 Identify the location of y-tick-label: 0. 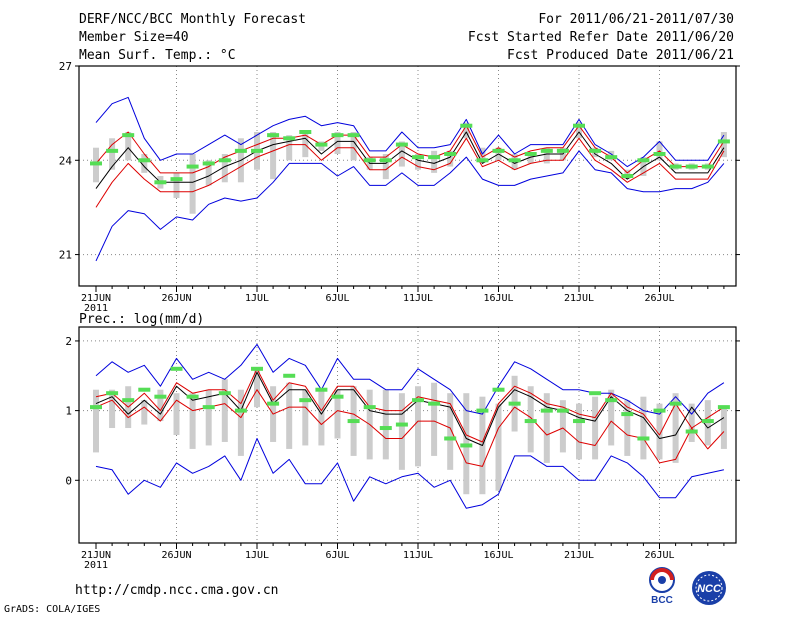
(68, 480).